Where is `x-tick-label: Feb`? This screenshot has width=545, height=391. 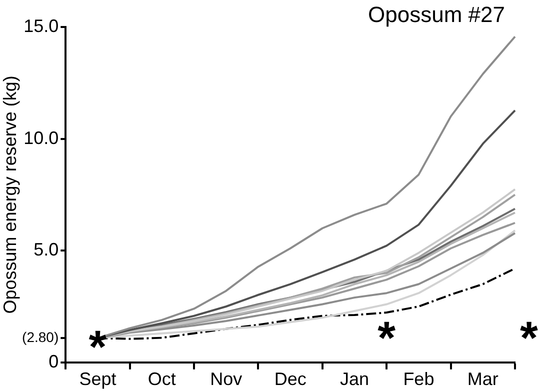
x-tick-label: Feb is located at coordinates (418, 379).